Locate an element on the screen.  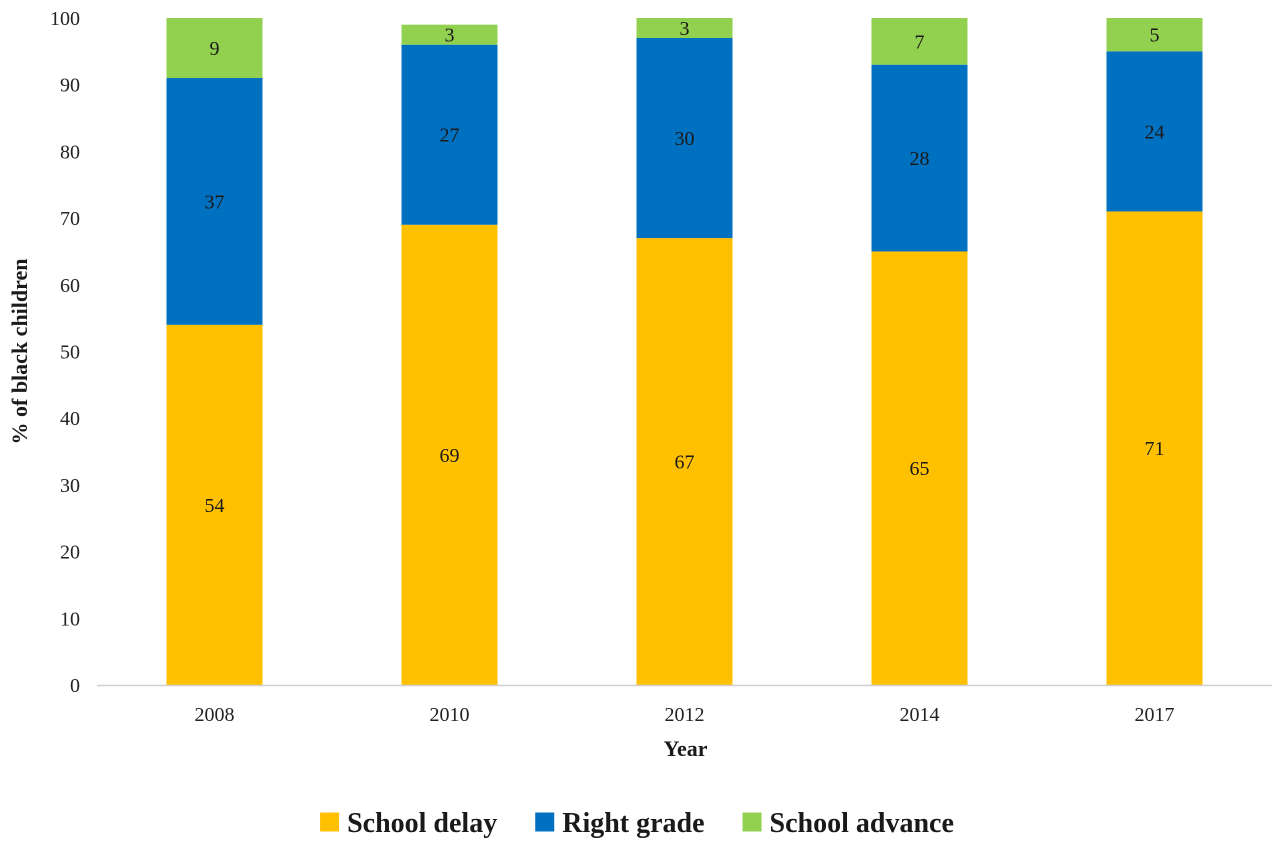
y-tick-label: 40 is located at coordinates (70, 419).